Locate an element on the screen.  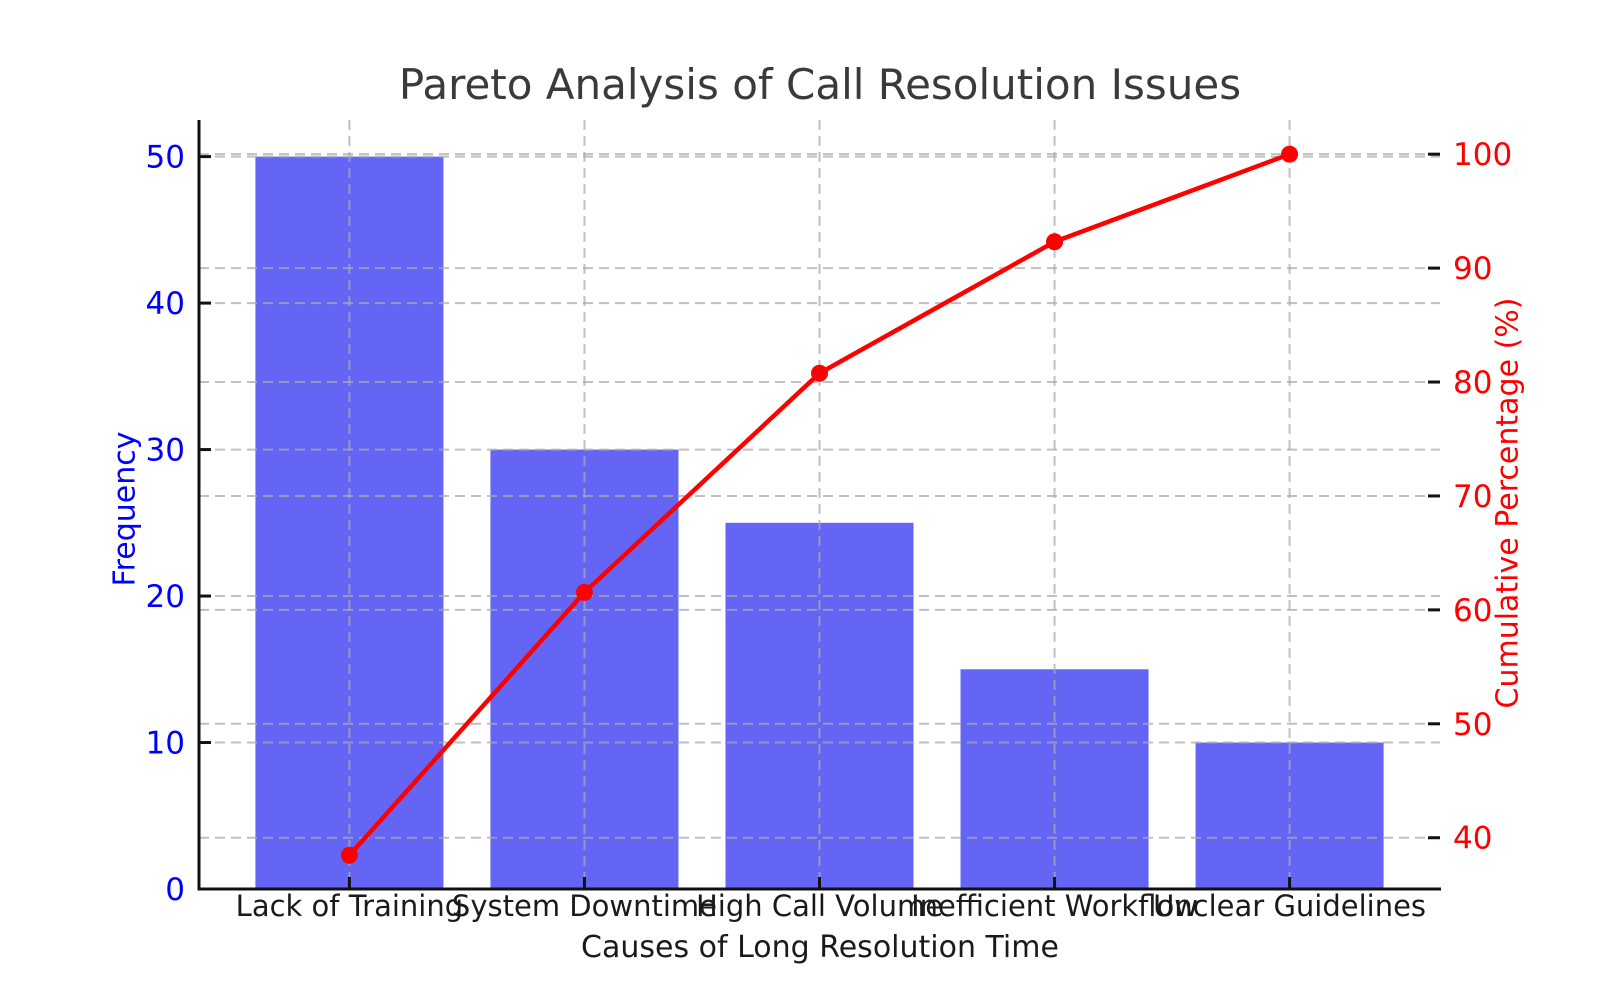
left-tick-label-40: 40 is located at coordinates (165, 304).